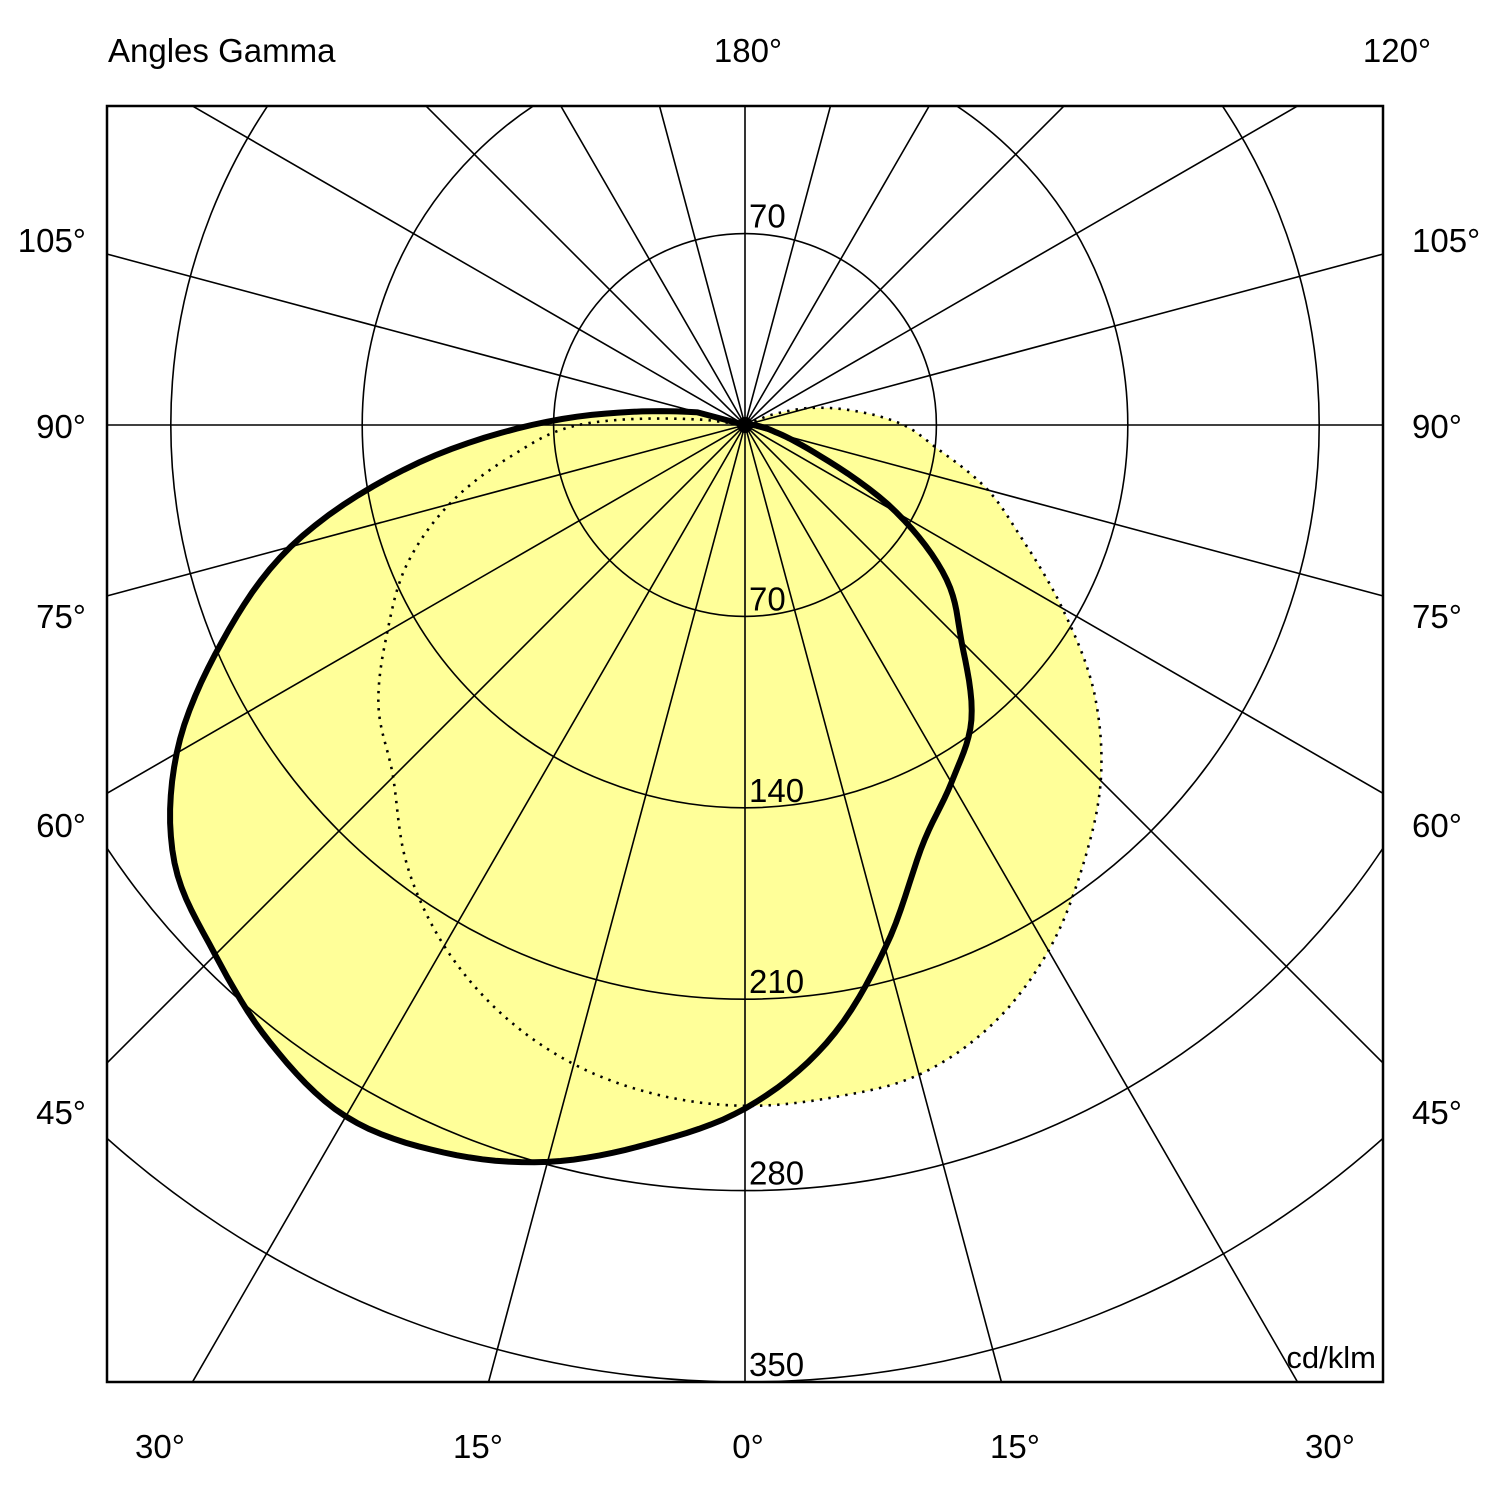  I want to click on radial-tick-labels: 70 70 140 210 280 350, so click(776, 790).